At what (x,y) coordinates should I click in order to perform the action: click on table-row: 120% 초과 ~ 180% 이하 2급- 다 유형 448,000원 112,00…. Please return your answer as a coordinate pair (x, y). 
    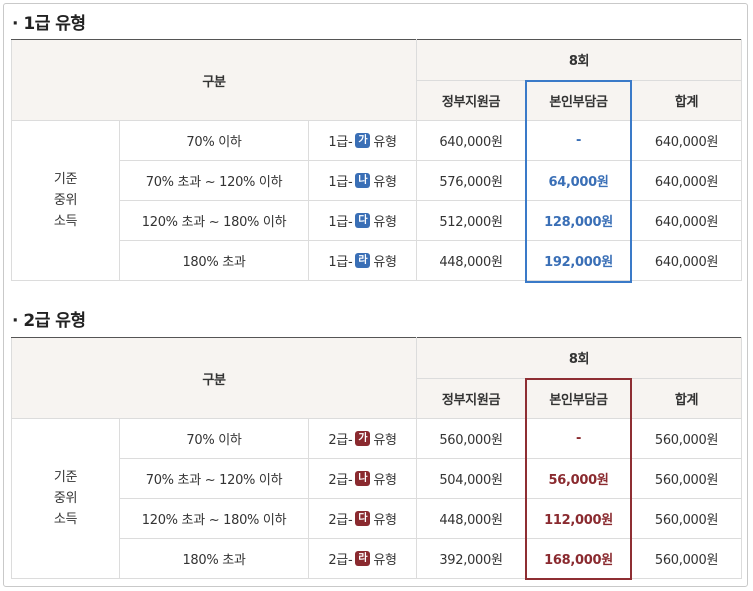
    Looking at the image, I should click on (377, 518).